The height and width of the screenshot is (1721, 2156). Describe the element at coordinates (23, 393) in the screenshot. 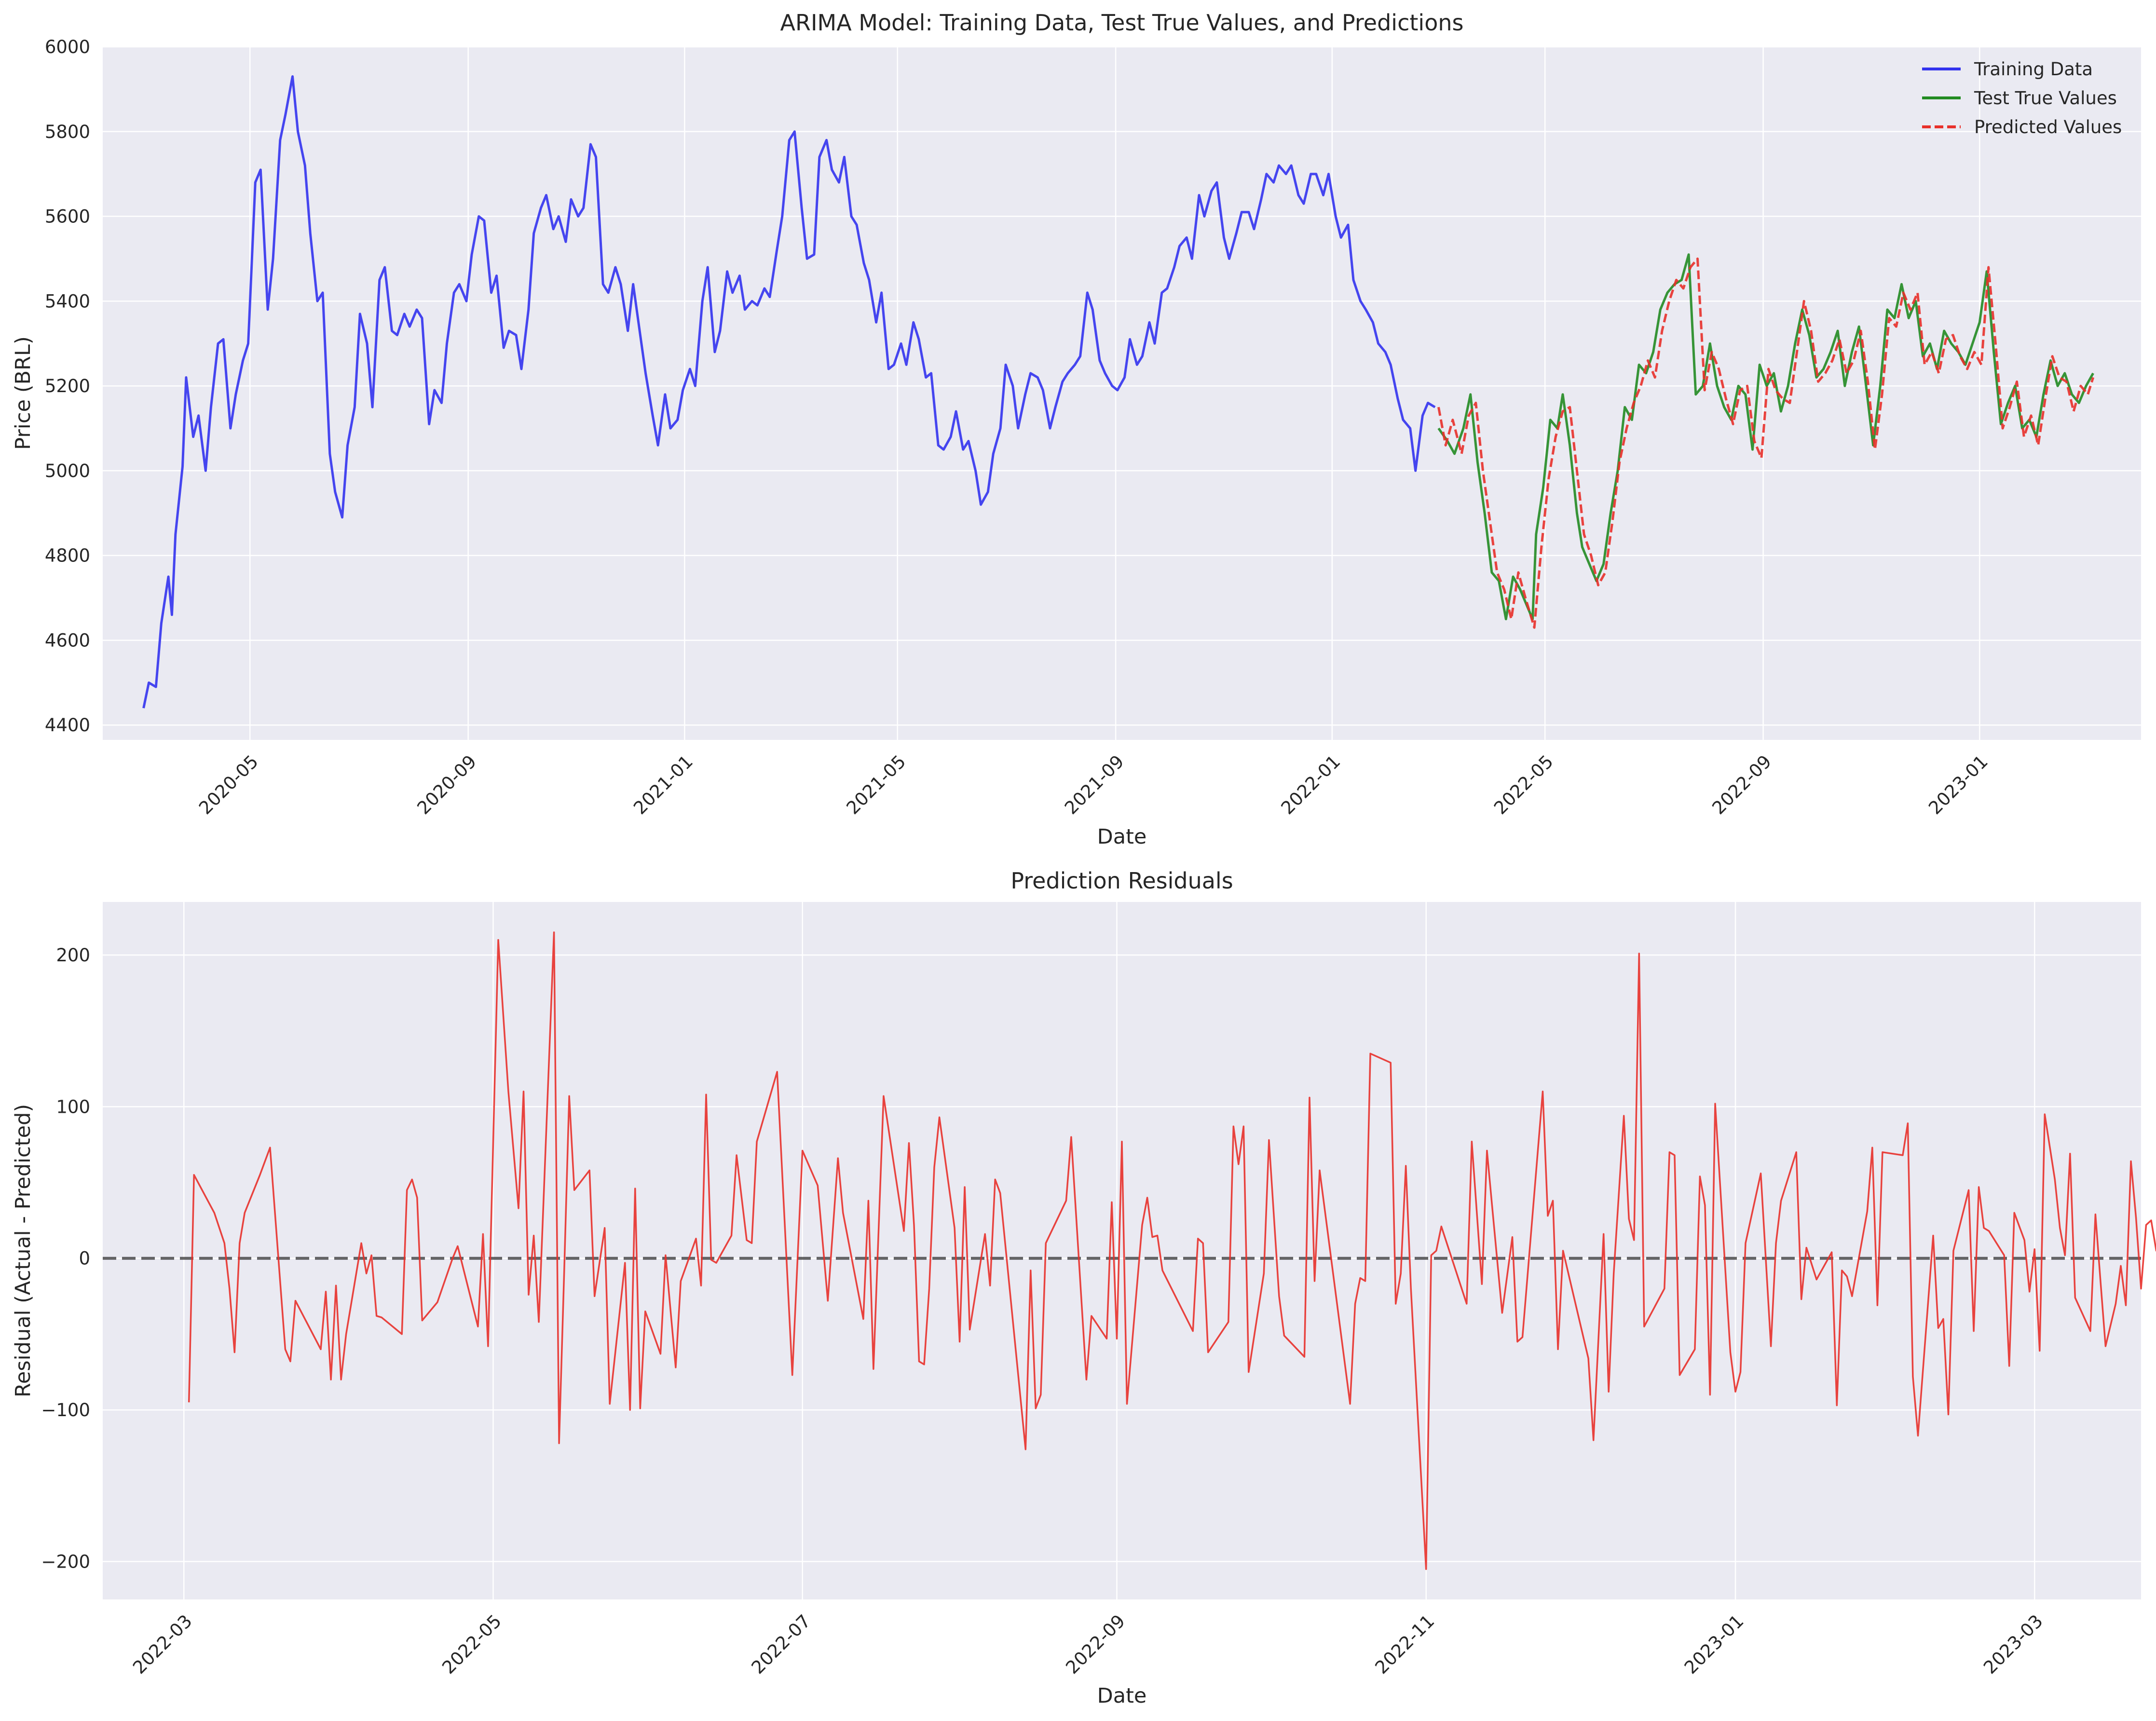

I see `price-y-axis-label: Price (BRL)` at that location.